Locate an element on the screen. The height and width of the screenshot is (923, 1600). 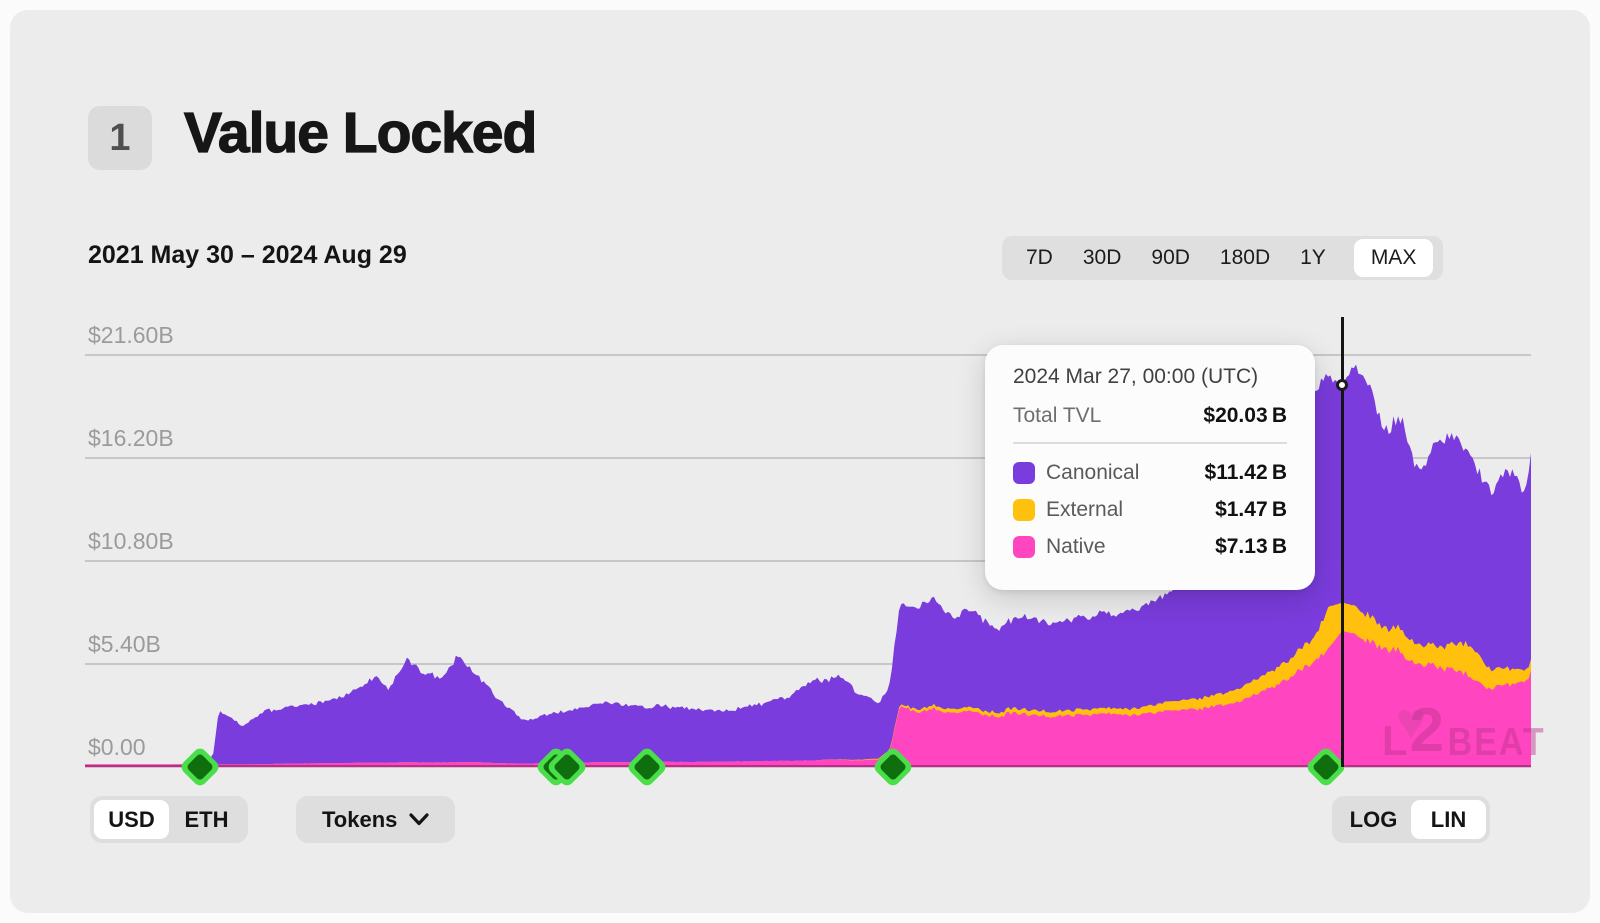
page-title: Value Locked is located at coordinates (360, 132).